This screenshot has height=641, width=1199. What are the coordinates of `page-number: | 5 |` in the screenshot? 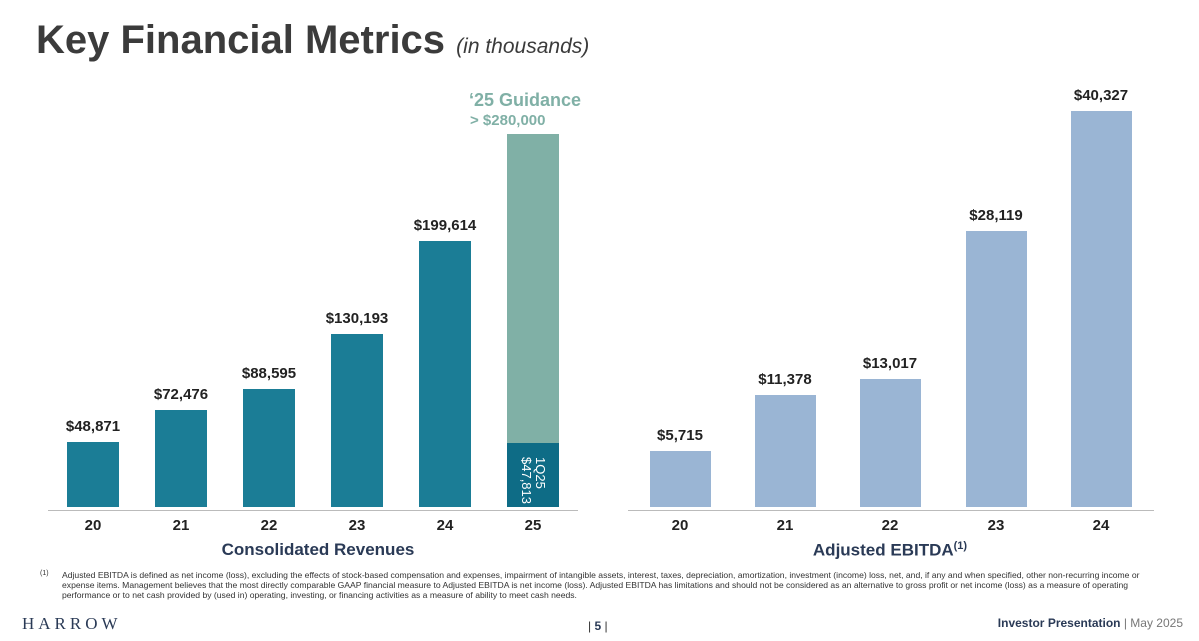 It's located at (598, 626).